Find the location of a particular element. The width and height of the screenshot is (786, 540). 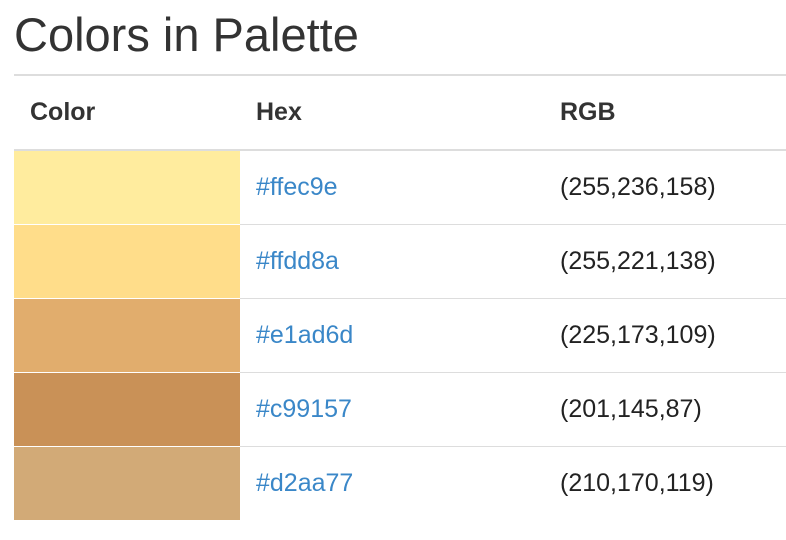

table-row: #c99157 (201,145,87) is located at coordinates (400, 409).